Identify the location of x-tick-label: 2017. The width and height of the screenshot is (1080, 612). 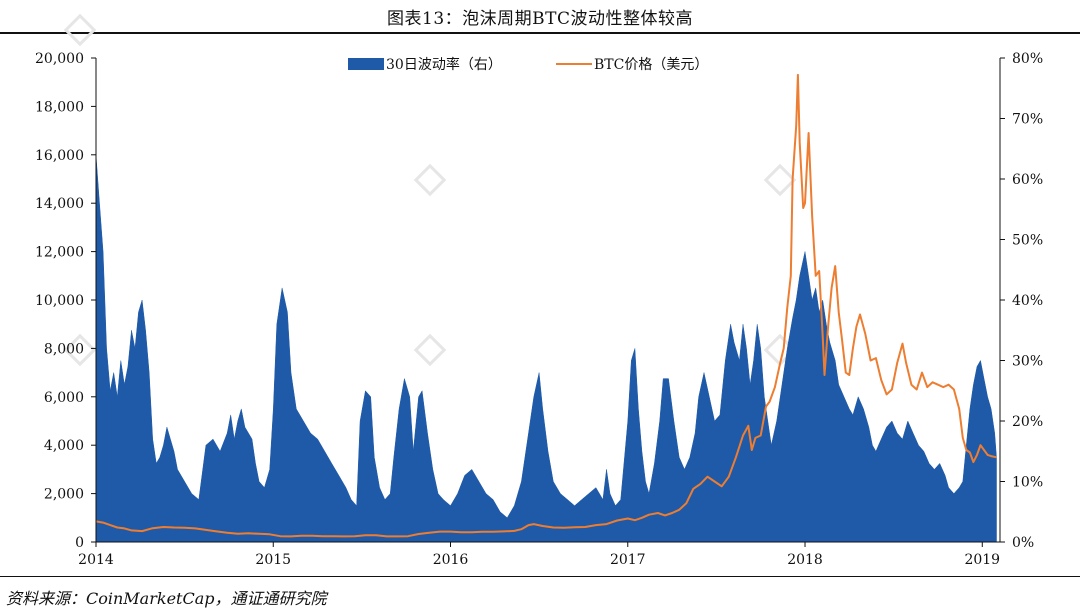
(628, 560).